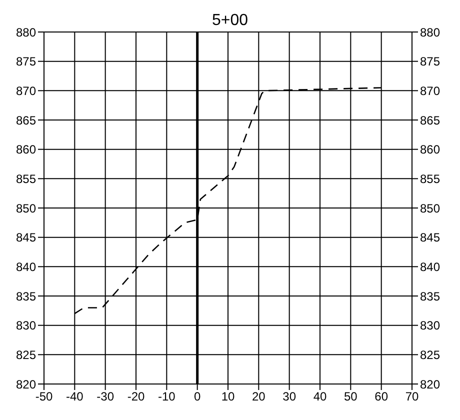 The height and width of the screenshot is (420, 460). I want to click on y-tick-label: 880, so click(26, 32).